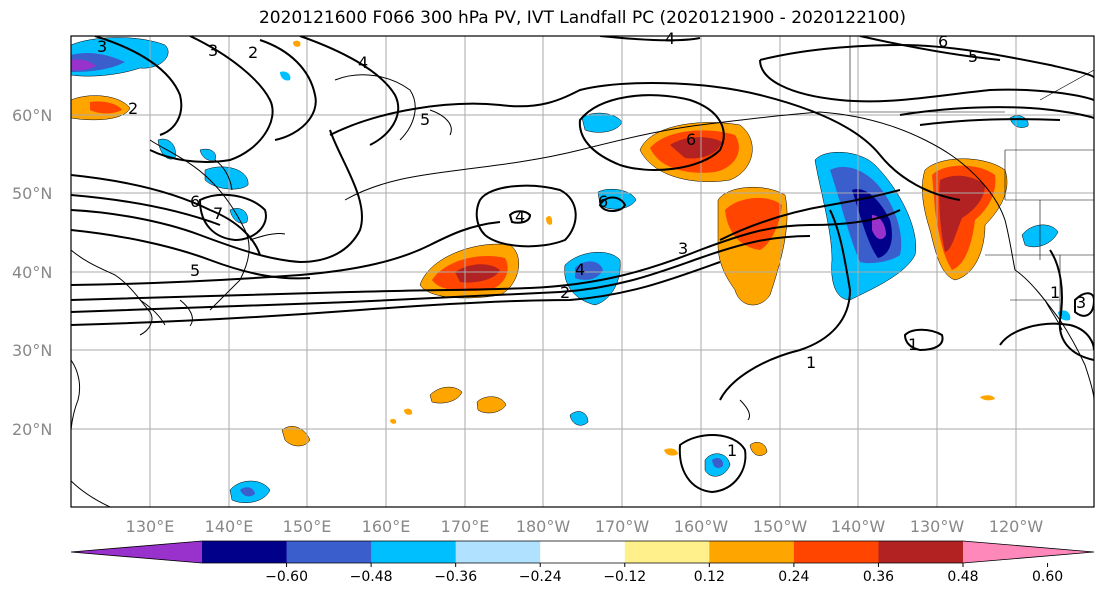  What do you see at coordinates (32, 429) in the screenshot?
I see `lat-label-20n: 20°N` at bounding box center [32, 429].